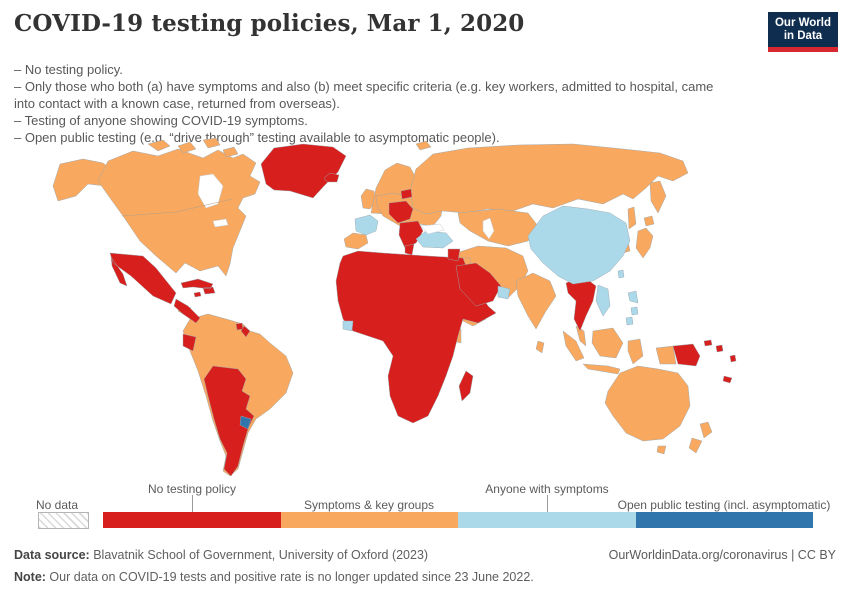 Image resolution: width=850 pixels, height=600 pixels. I want to click on region-ecuador, so click(189, 342).